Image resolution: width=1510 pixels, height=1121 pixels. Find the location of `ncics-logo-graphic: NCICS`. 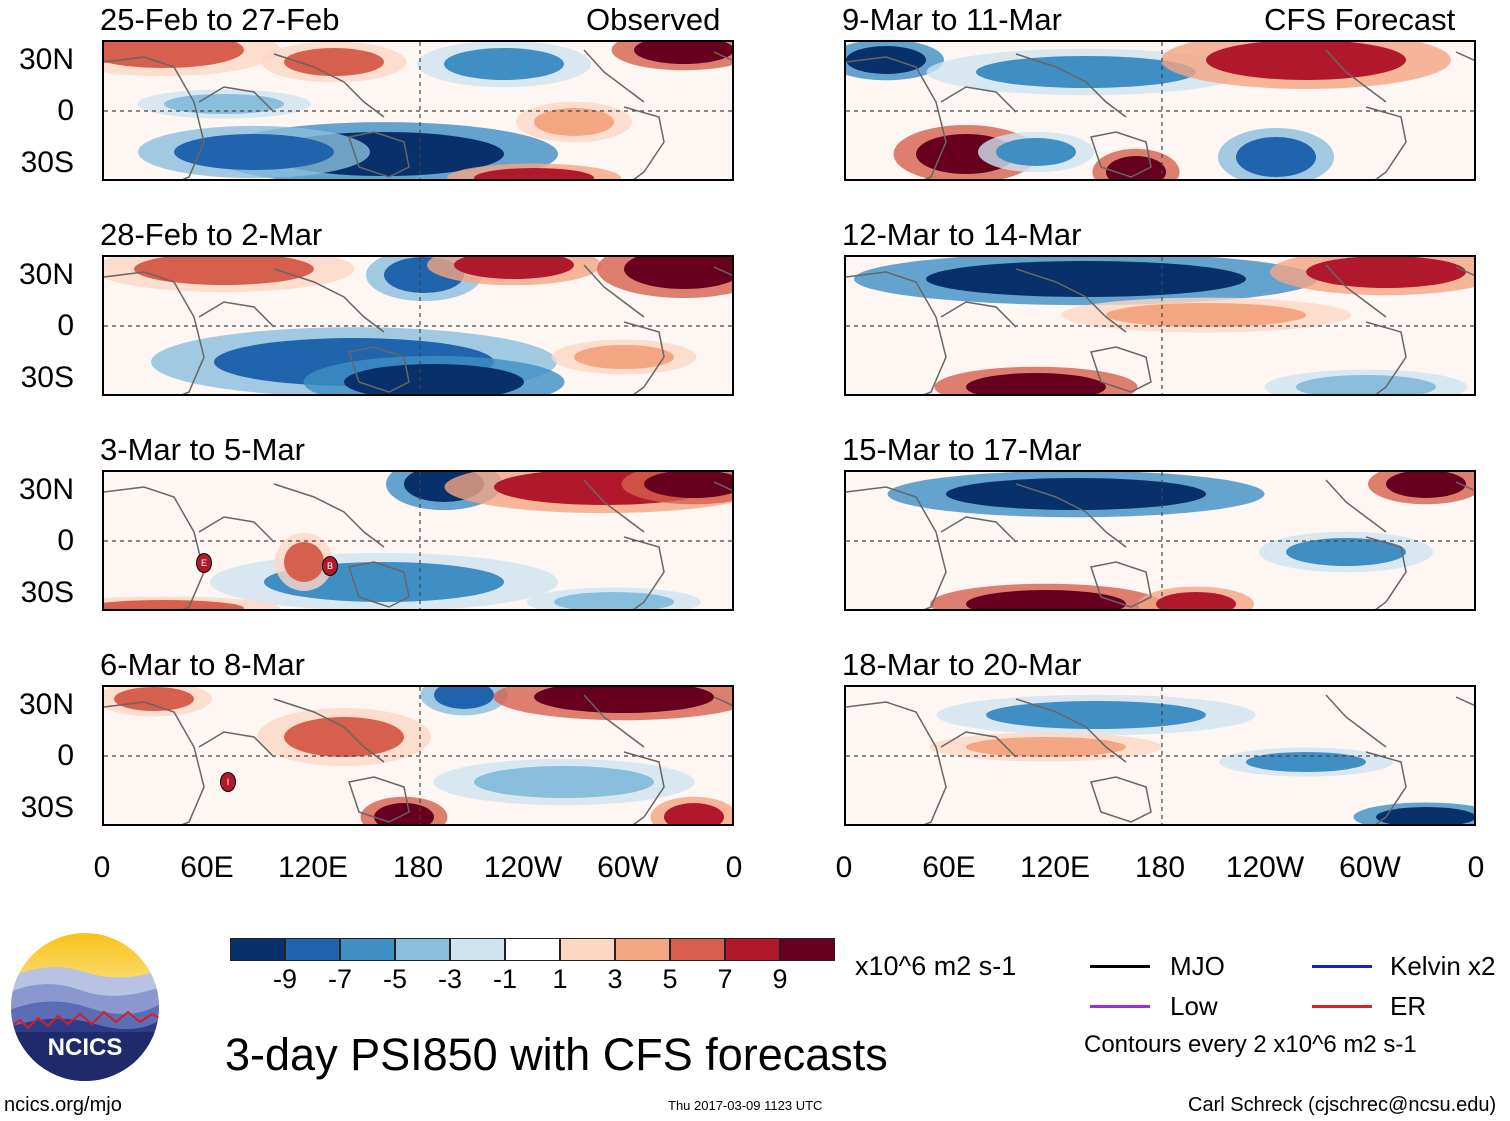

ncics-logo-graphic: NCICS is located at coordinates (85, 1007).